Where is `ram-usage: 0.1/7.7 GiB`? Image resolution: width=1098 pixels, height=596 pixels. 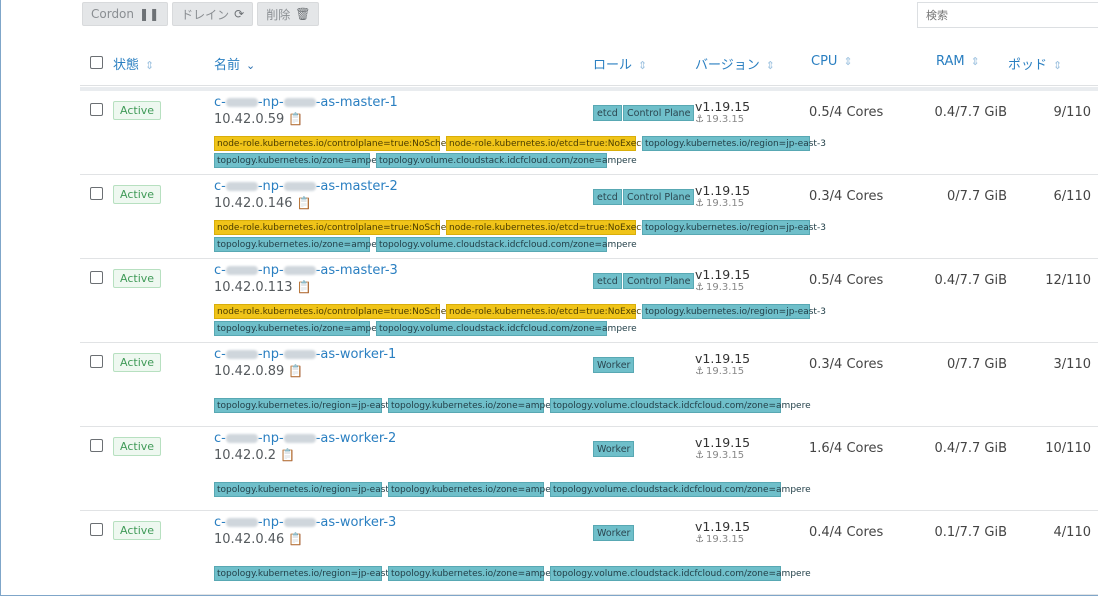 ram-usage: 0.1/7.7 GiB is located at coordinates (970, 532).